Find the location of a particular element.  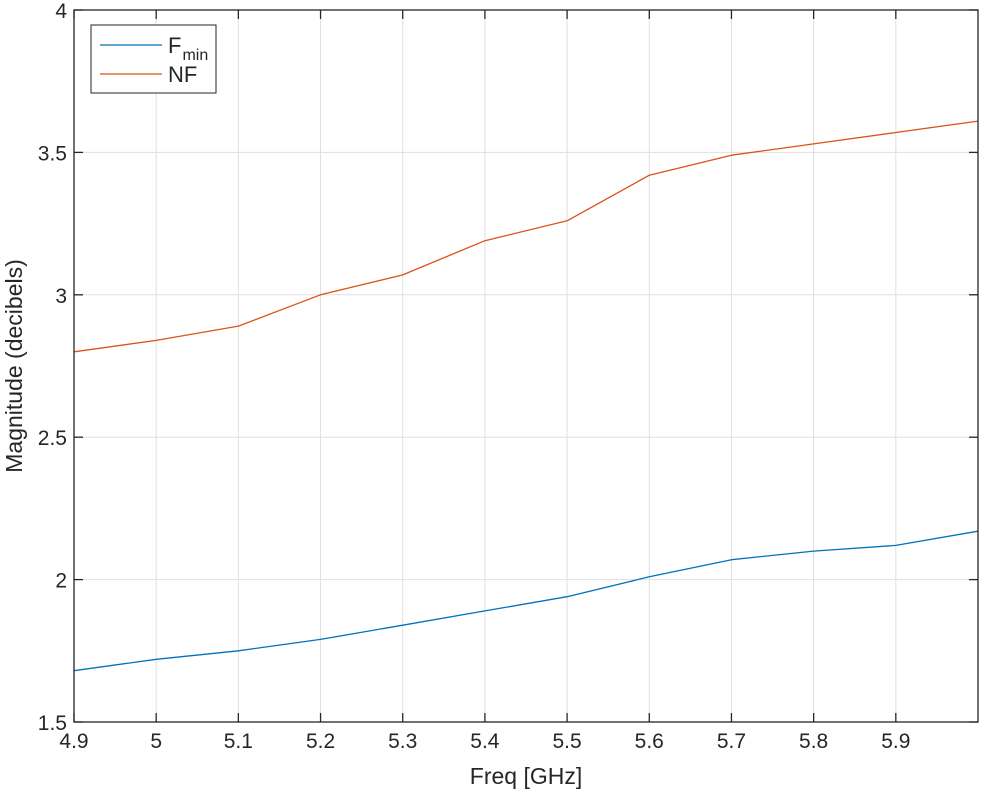

x-tick-label: 5.9 is located at coordinates (895, 741).